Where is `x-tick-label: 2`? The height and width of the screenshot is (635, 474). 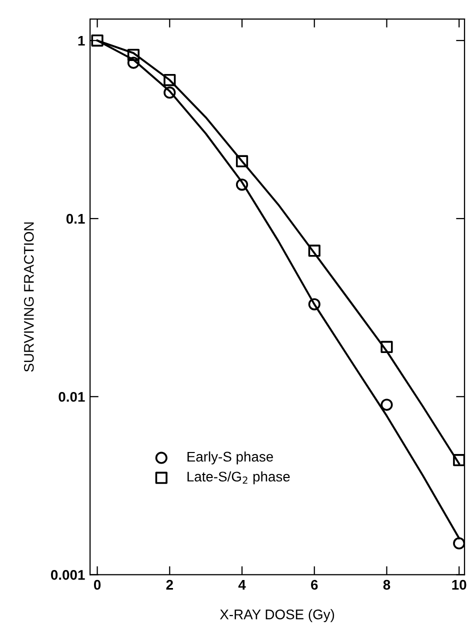
x-tick-label: 2 is located at coordinates (169, 585).